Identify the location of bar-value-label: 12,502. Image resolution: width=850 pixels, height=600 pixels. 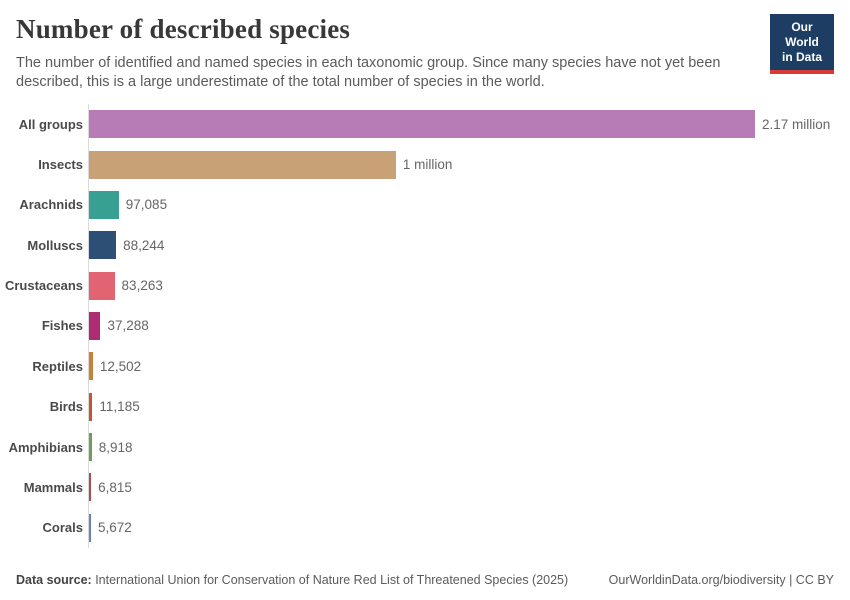
(120, 366).